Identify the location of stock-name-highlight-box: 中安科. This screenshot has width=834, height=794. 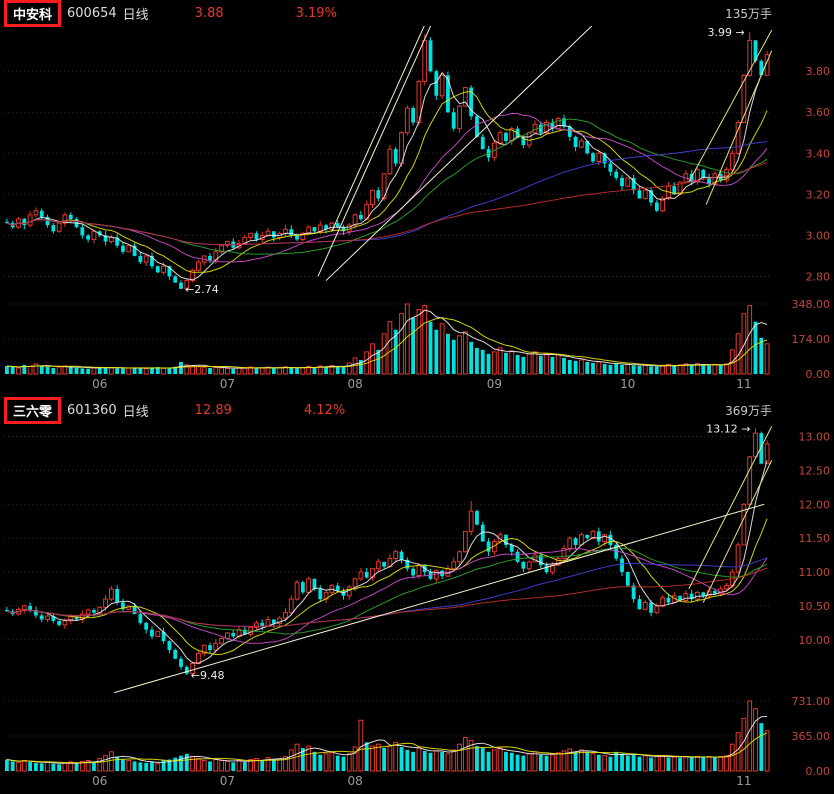
(33, 13).